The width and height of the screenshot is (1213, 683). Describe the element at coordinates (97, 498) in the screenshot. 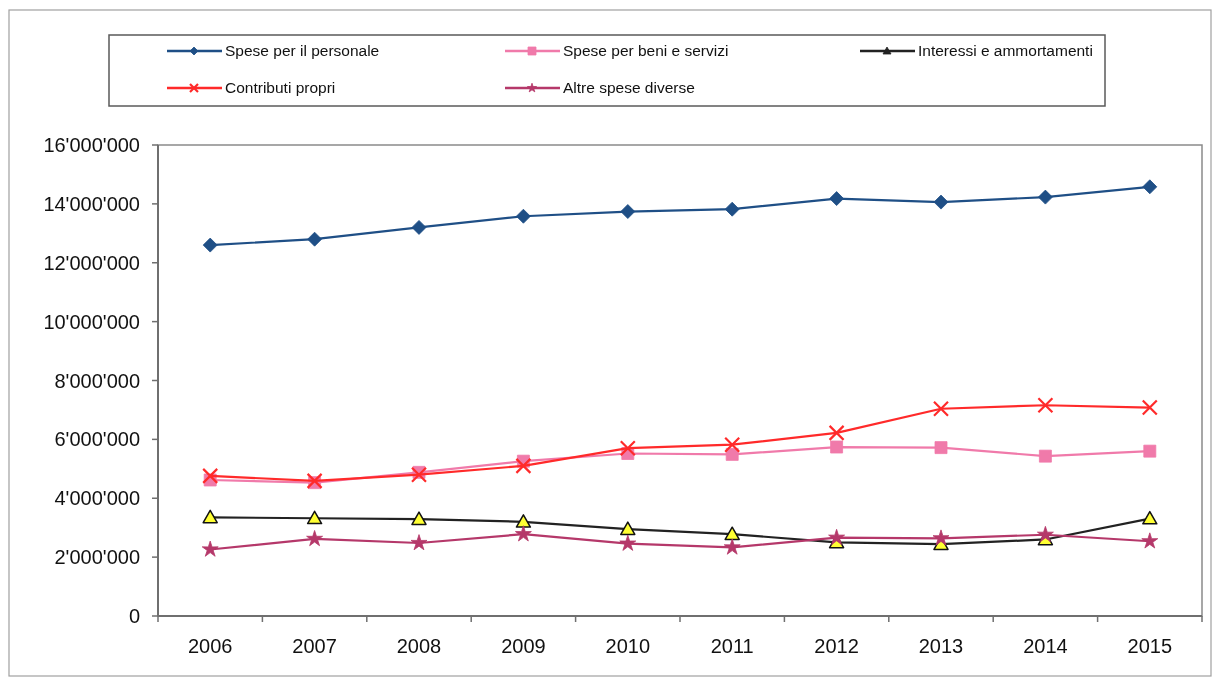

I see `y-tick-label: 4'000'000` at that location.